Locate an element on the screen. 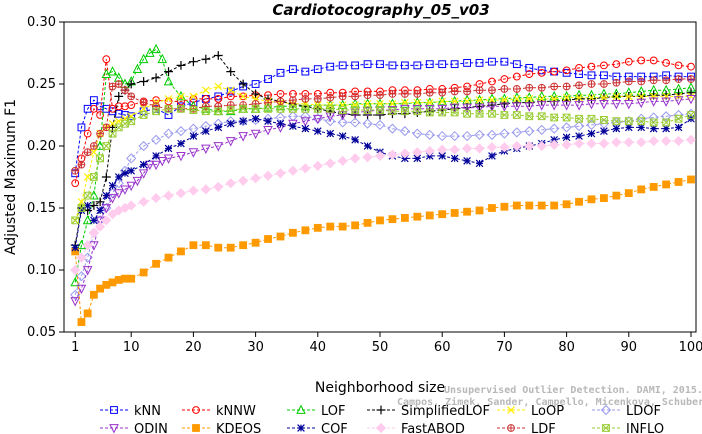 The width and height of the screenshot is (702, 434). legend-item-knn: kNN is located at coordinates (130, 411).